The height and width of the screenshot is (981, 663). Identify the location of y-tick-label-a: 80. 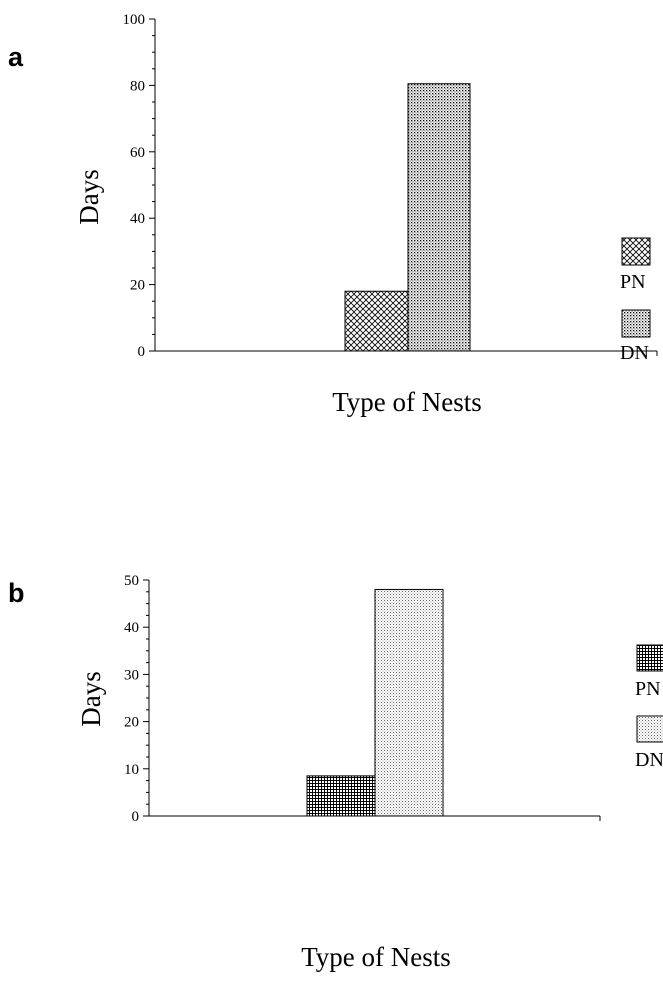
(137, 86).